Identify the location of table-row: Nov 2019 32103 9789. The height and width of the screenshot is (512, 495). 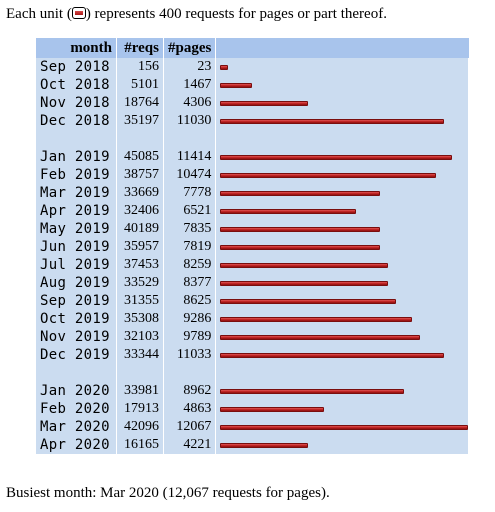
(253, 337).